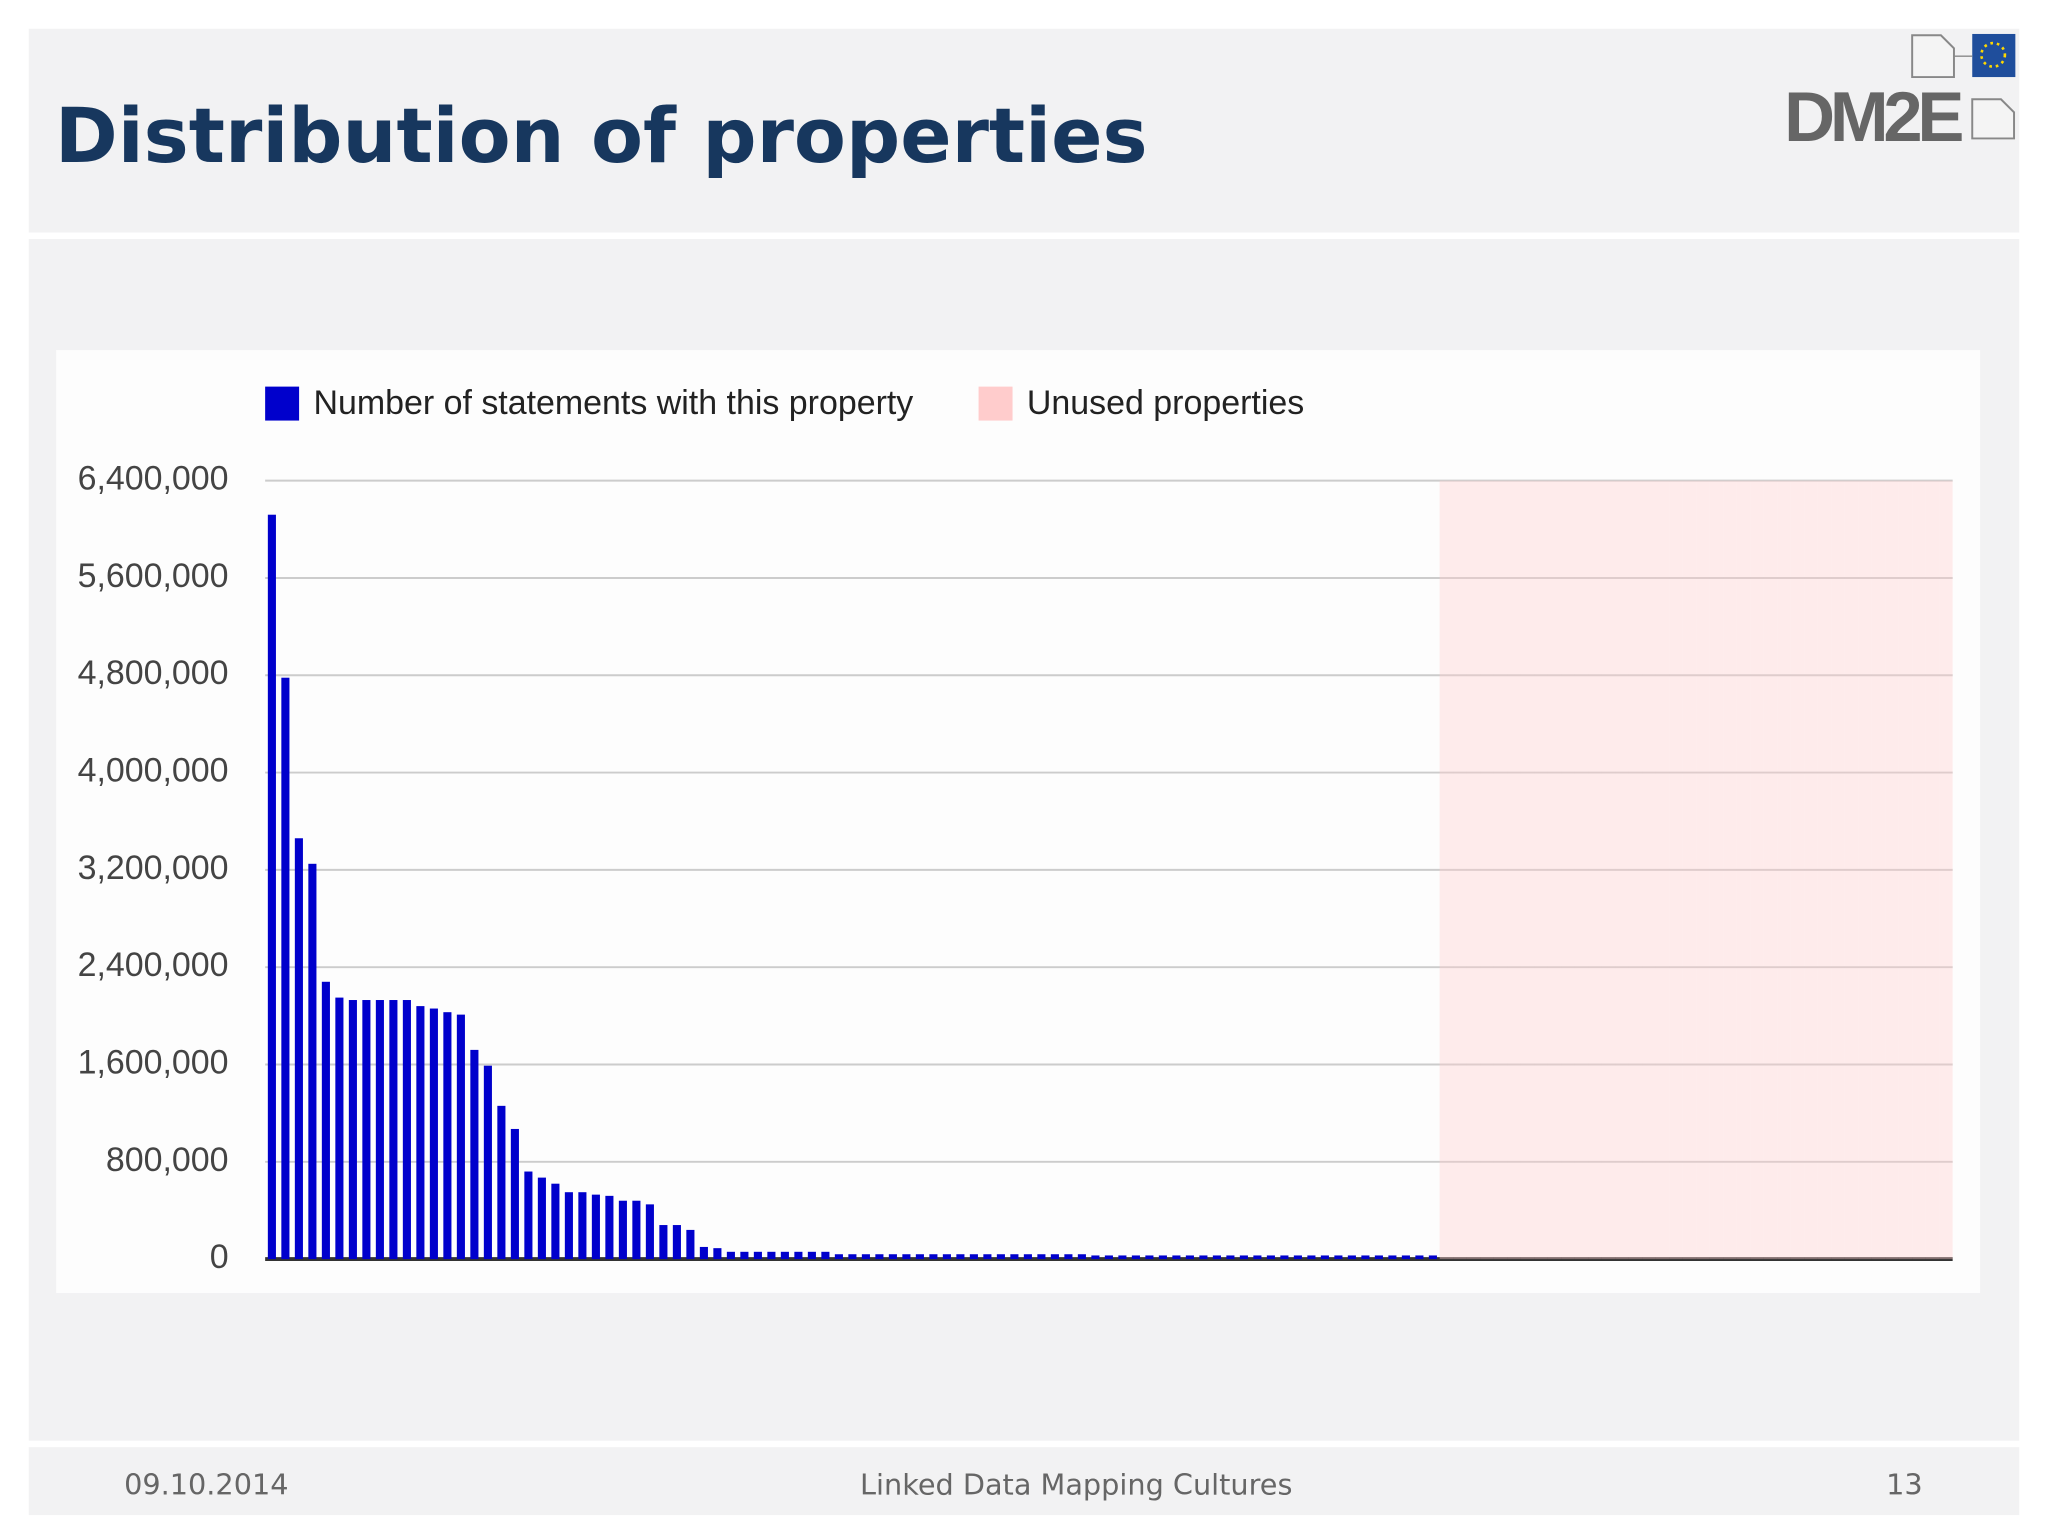  Describe the element at coordinates (153, 1062) in the screenshot. I see `y-tick-label: 1,600,000` at that location.